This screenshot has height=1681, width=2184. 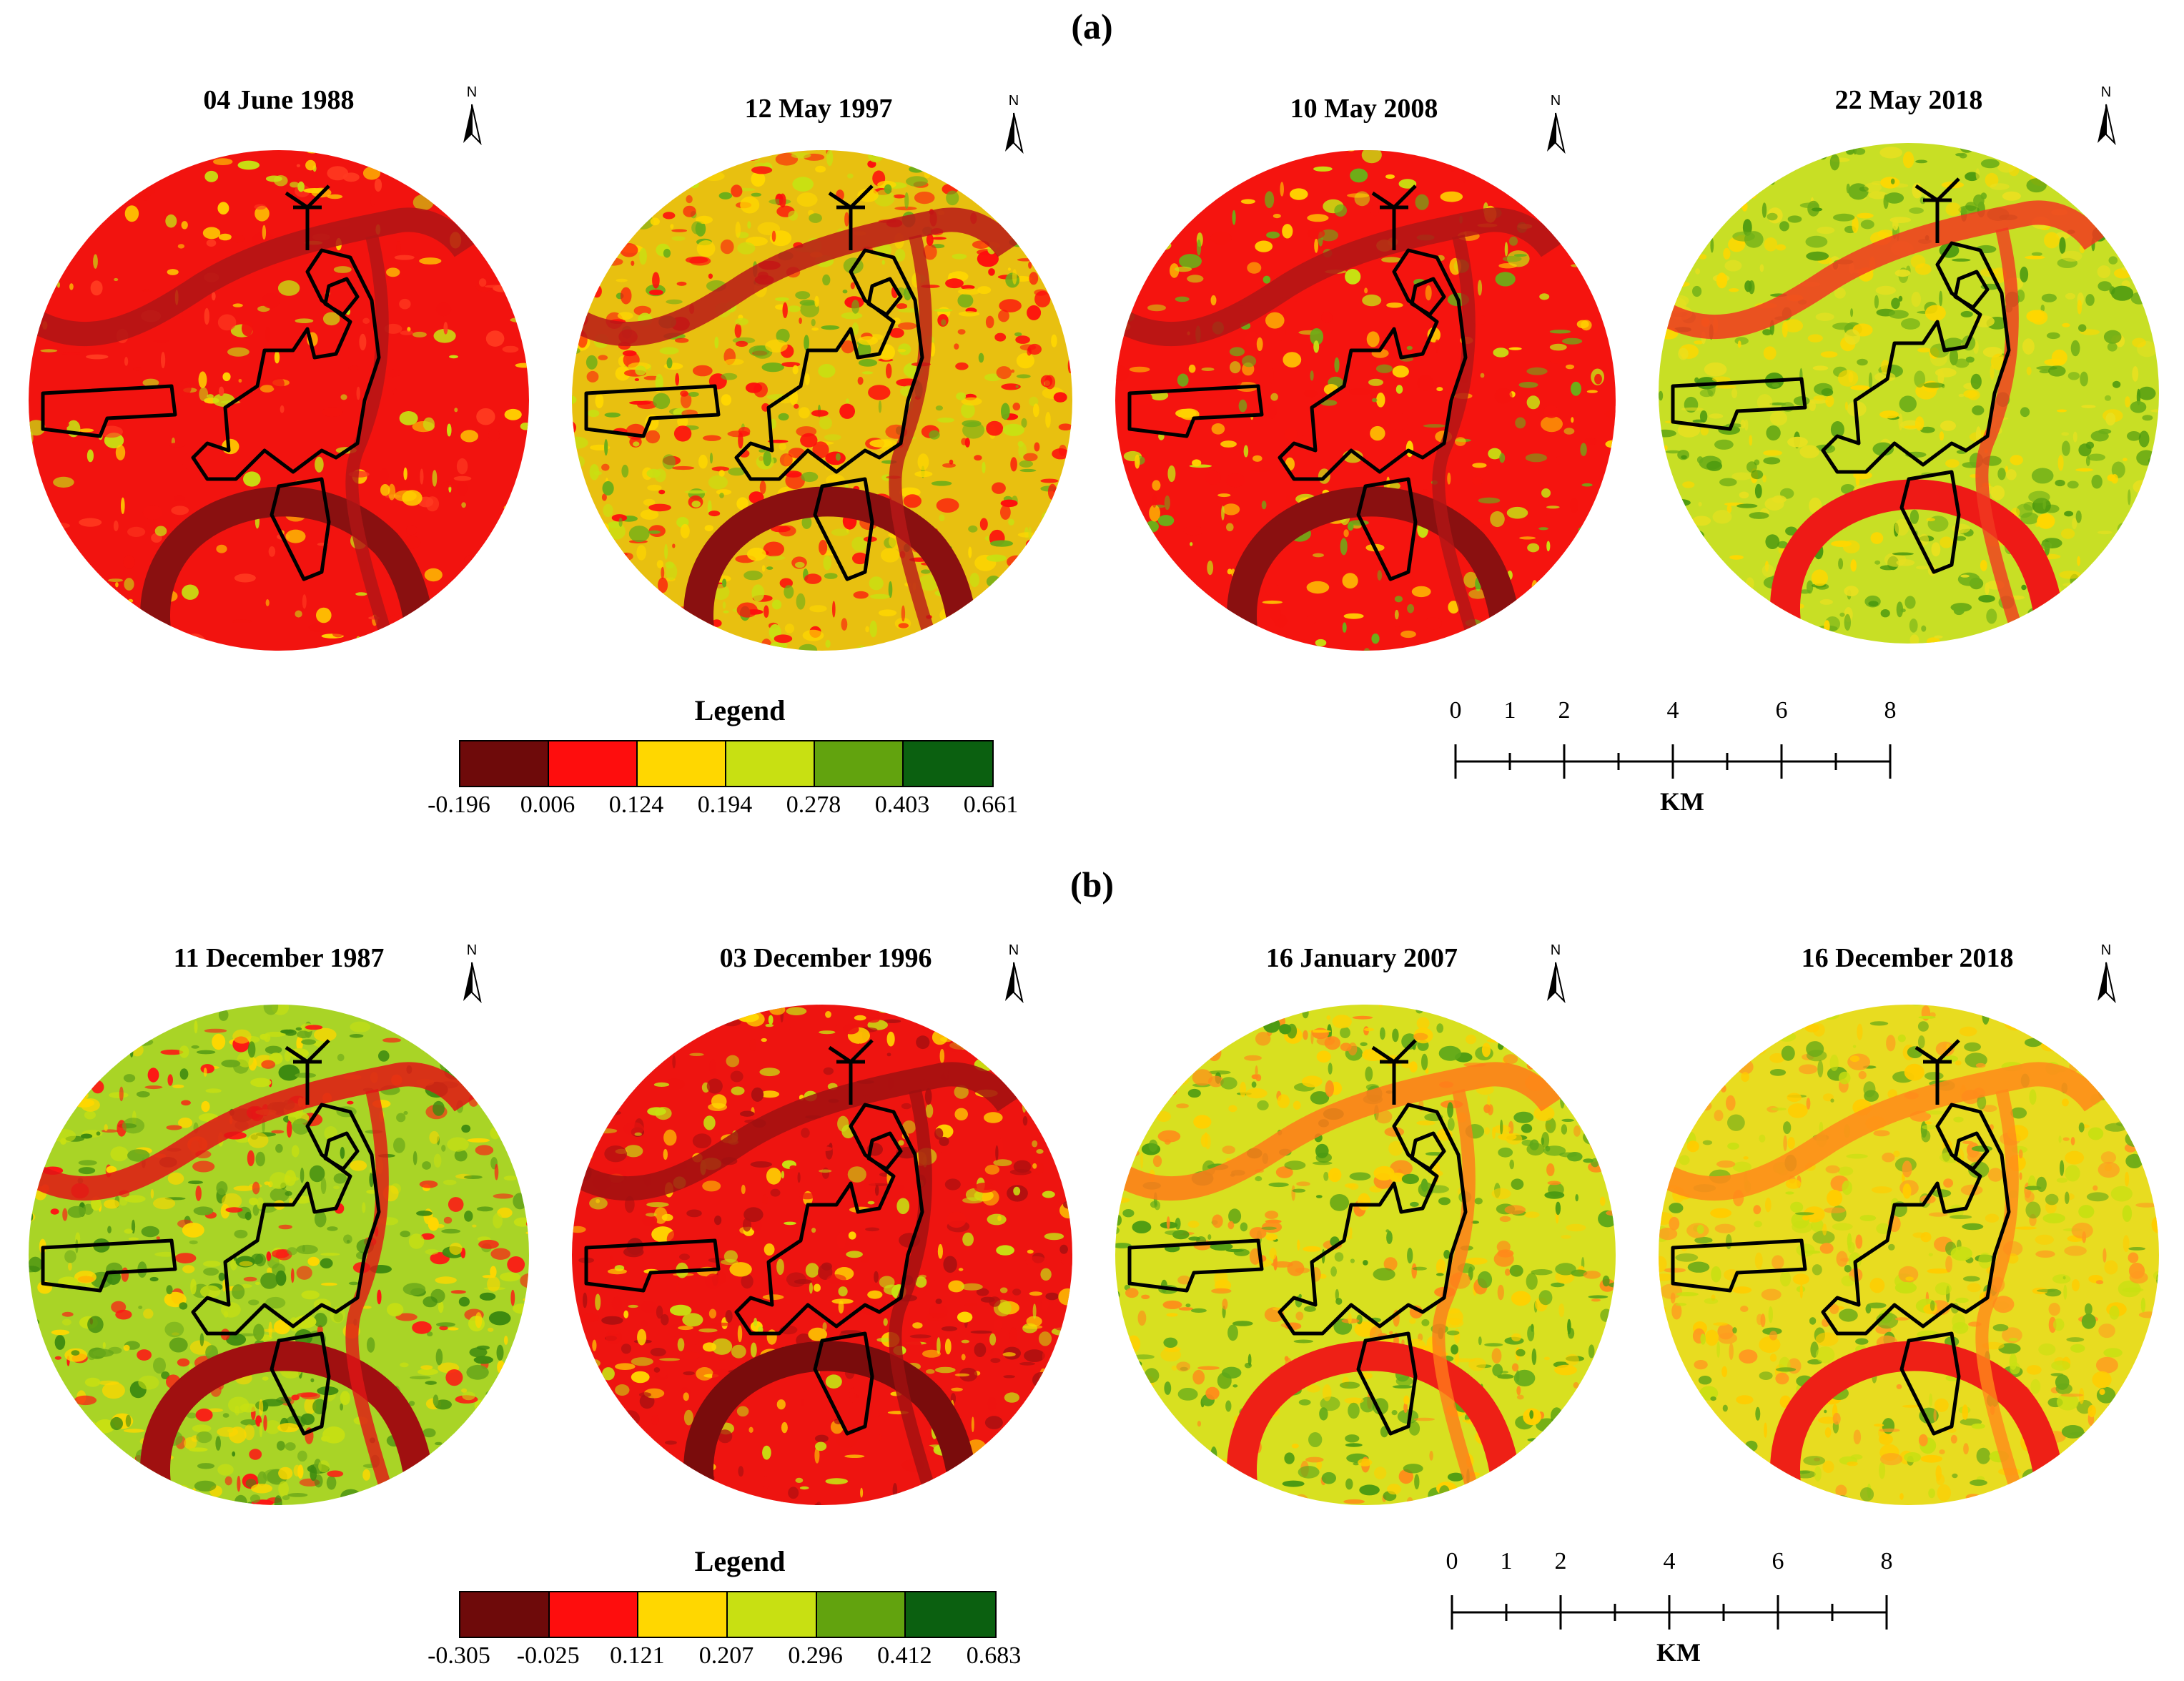 I want to click on map-title-b1: 11 December 1987, so click(x=279, y=958).